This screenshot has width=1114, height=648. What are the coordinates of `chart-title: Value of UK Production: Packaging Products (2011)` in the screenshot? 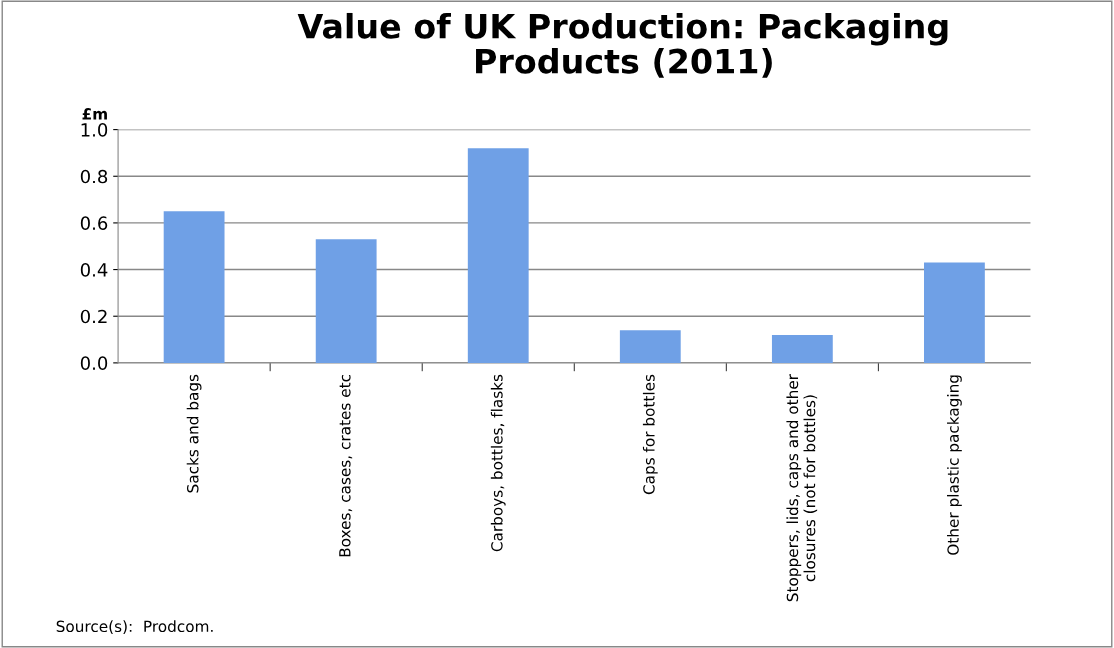 It's located at (622, 45).